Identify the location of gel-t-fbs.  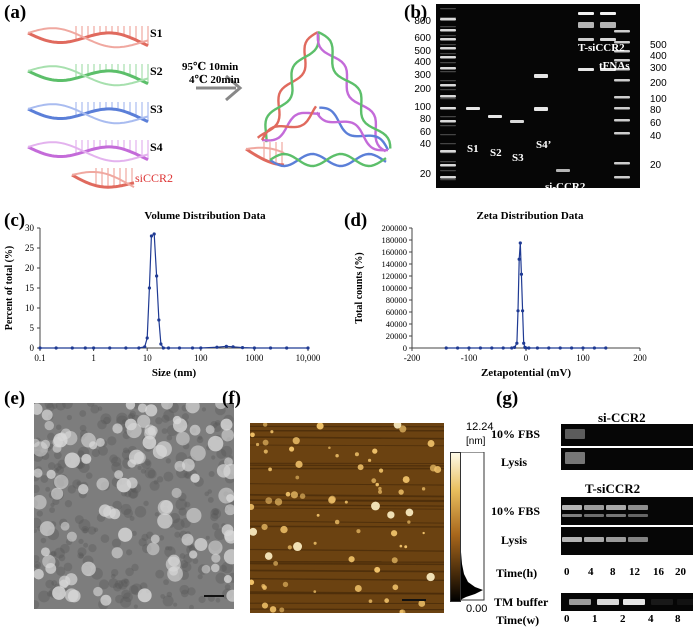
(627, 511).